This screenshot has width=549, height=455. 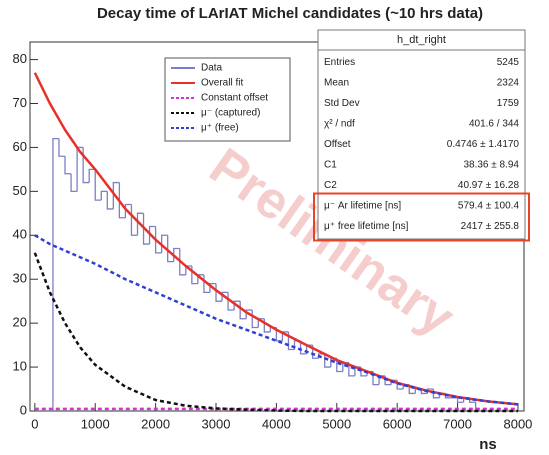 I want to click on stats-label: μ⁻ Ar lifetime [ns], so click(x=362, y=205).